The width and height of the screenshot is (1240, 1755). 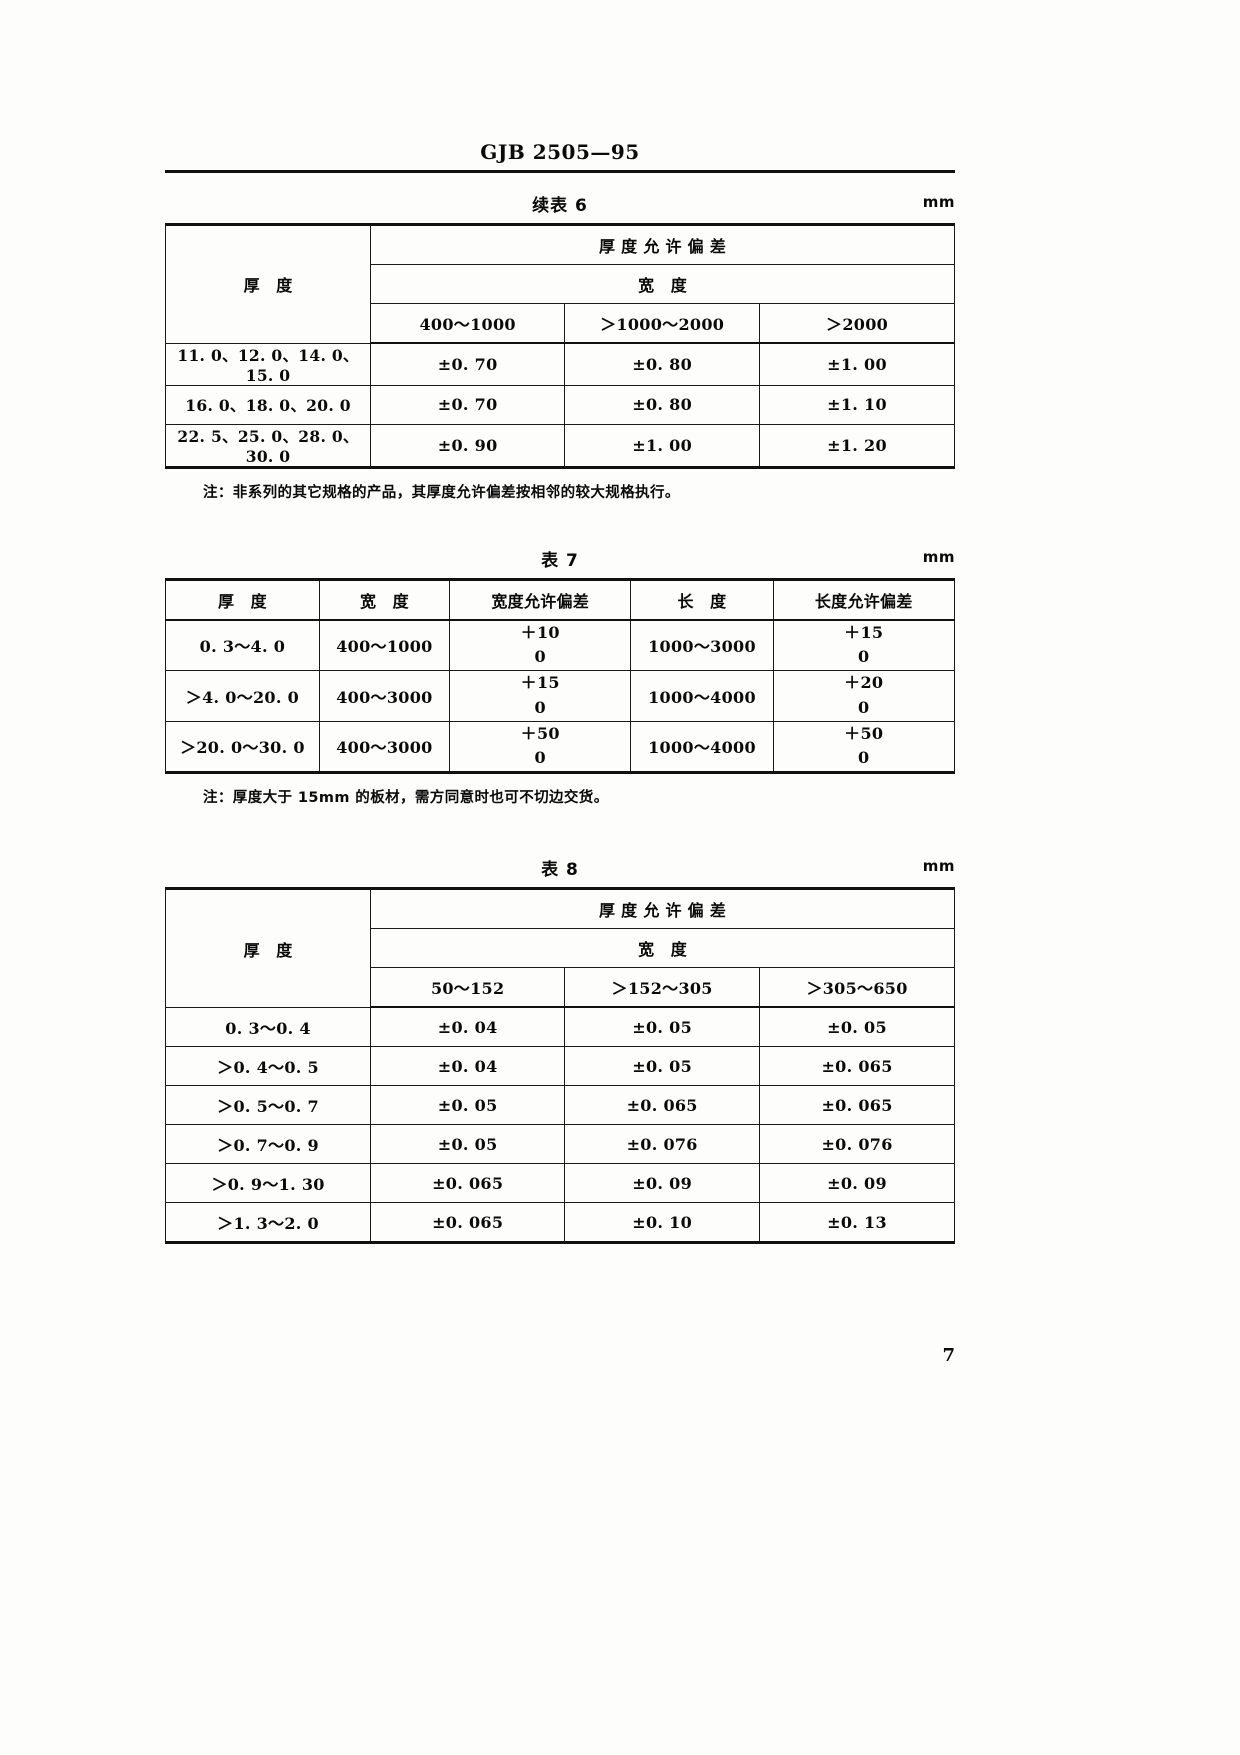 What do you see at coordinates (662, 445) in the screenshot?
I see `table6-r2-c1: ±1. 00` at bounding box center [662, 445].